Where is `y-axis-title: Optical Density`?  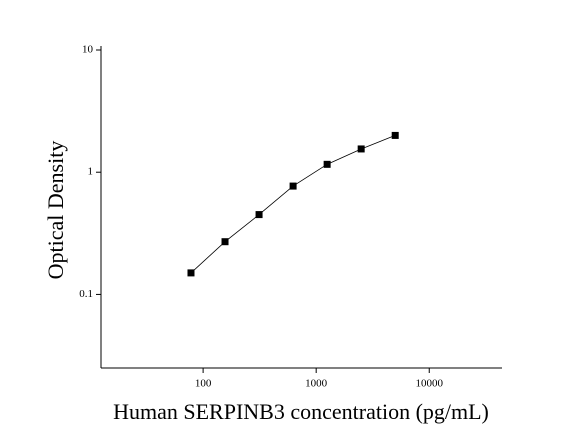
y-axis-title: Optical Density is located at coordinates (55, 210).